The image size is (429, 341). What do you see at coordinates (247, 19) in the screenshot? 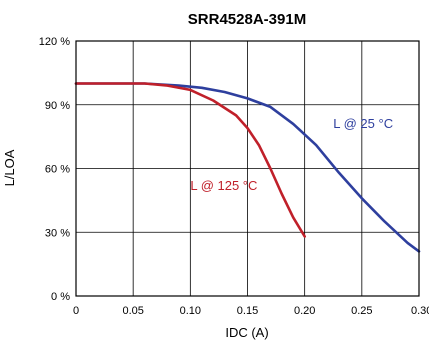
I see `chart-title: SRR4528A-391M` at bounding box center [247, 19].